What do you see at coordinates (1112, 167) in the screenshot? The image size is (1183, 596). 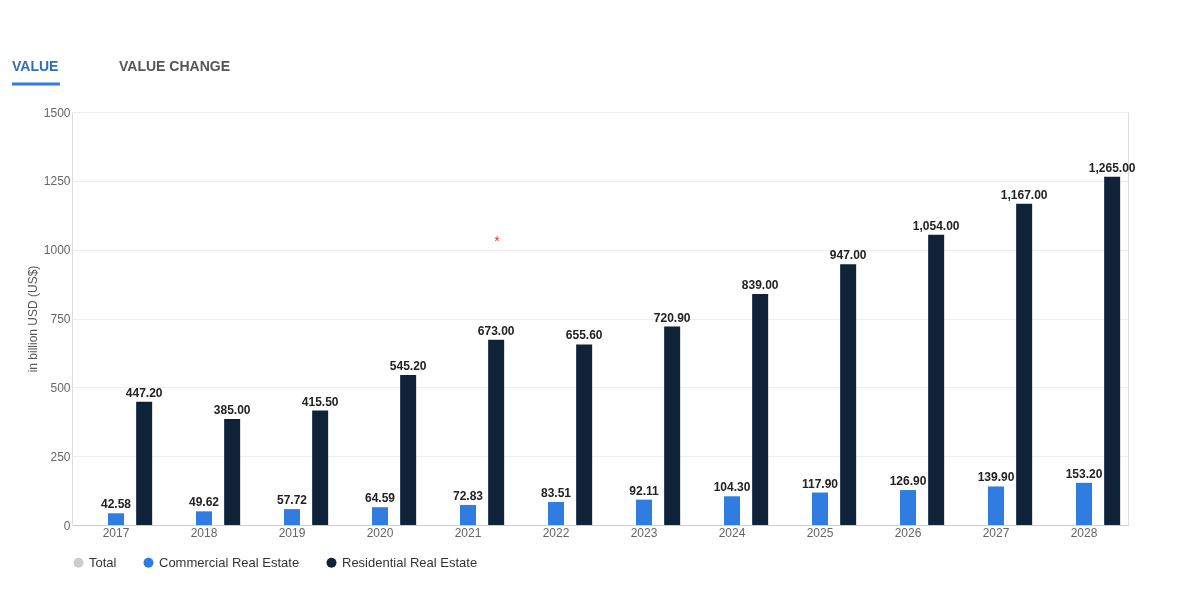 I see `data-label: 1,265.00` at bounding box center [1112, 167].